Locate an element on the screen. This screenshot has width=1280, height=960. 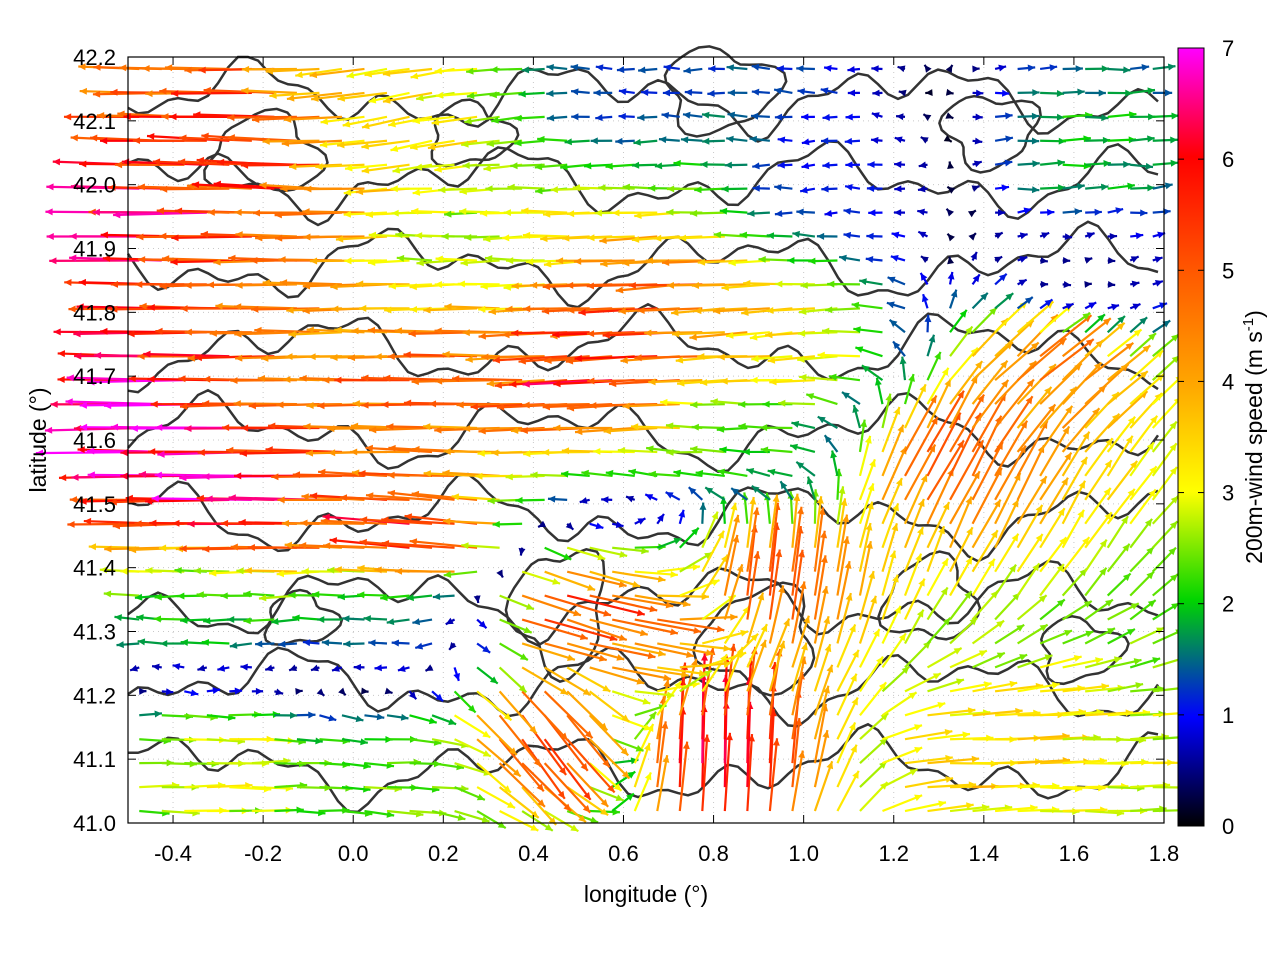
contour-line is located at coordinates (643, 517).